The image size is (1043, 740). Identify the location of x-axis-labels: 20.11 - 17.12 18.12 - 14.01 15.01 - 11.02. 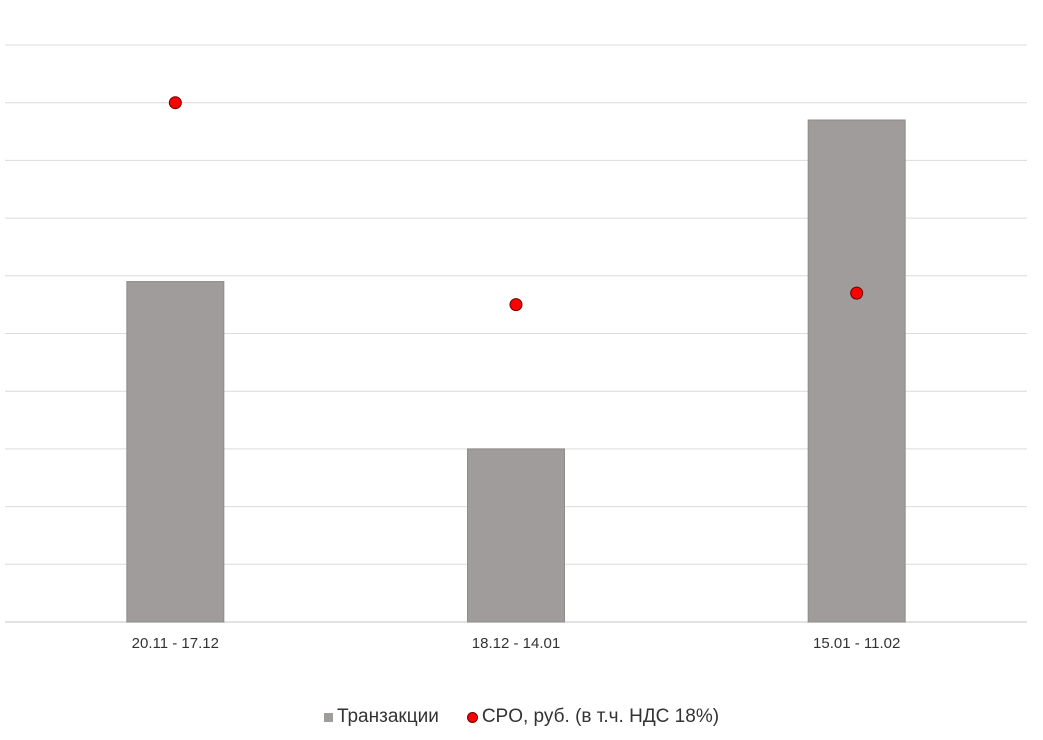
(516, 643).